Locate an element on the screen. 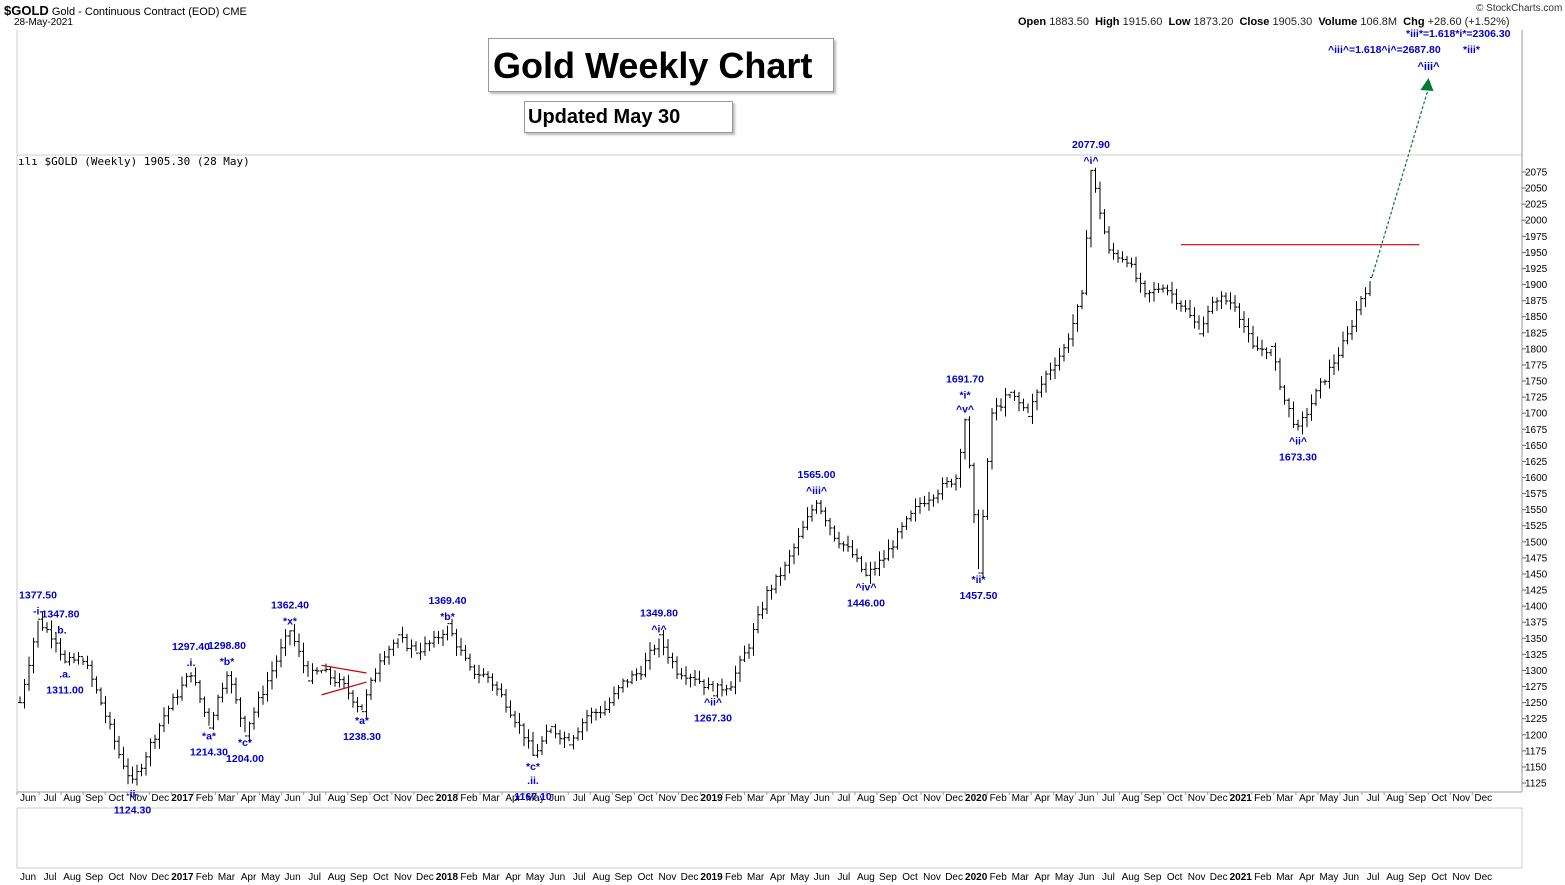 The height and width of the screenshot is (885, 1565). ohlc-legend-icon: ılı is located at coordinates (28, 161).